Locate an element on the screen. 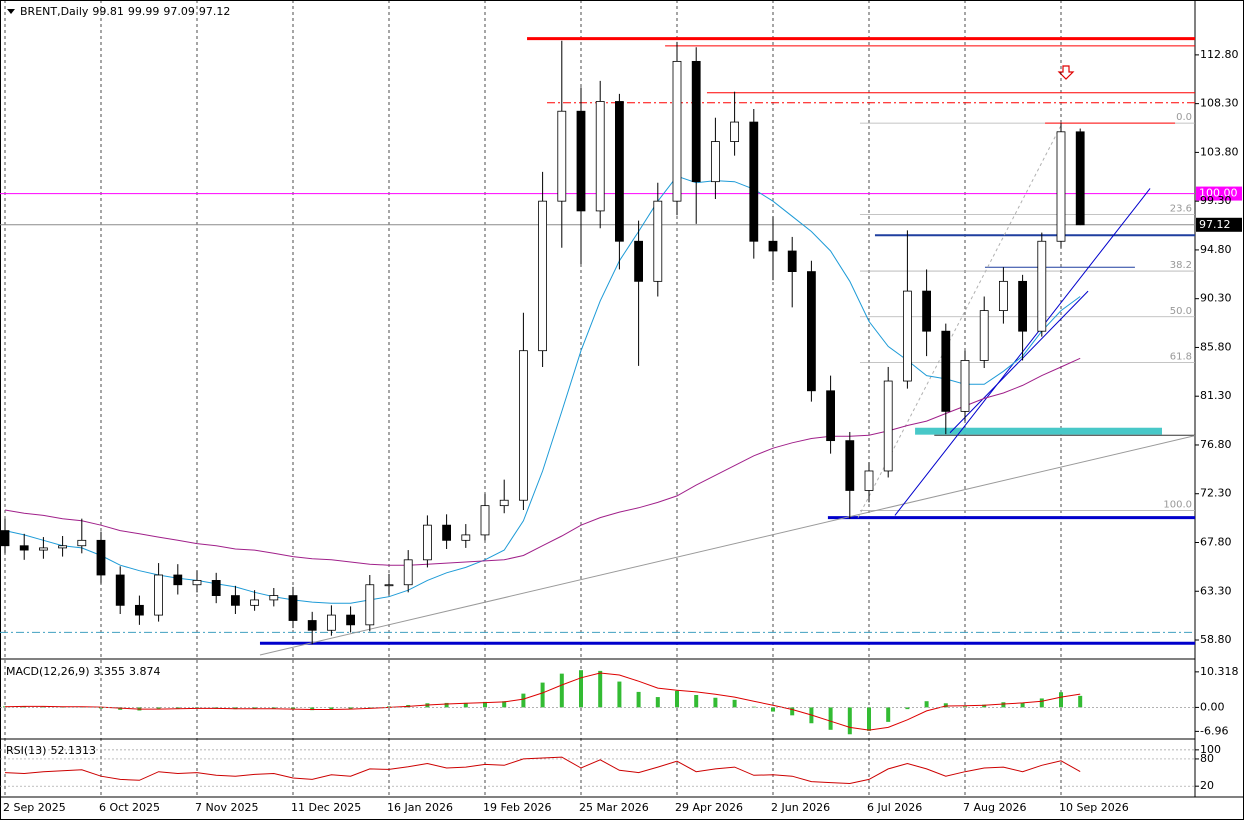  x-tick-label: 7 Nov 2025 is located at coordinates (226, 807).